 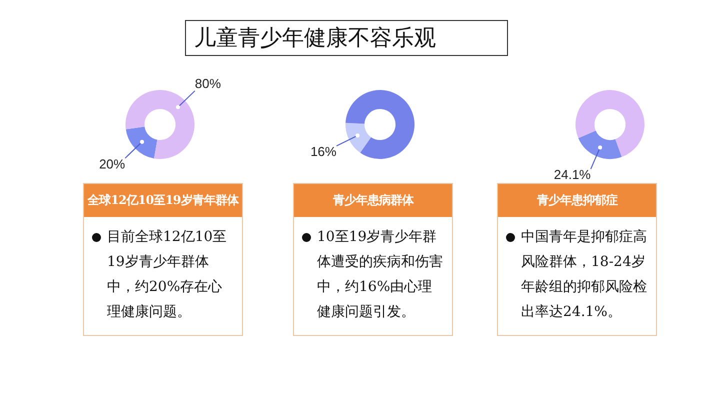 I want to click on text: 10至19岁青少年群体遭受的疾病和伤害中，约16%由心理健康问题引发。, so click(x=380, y=274).